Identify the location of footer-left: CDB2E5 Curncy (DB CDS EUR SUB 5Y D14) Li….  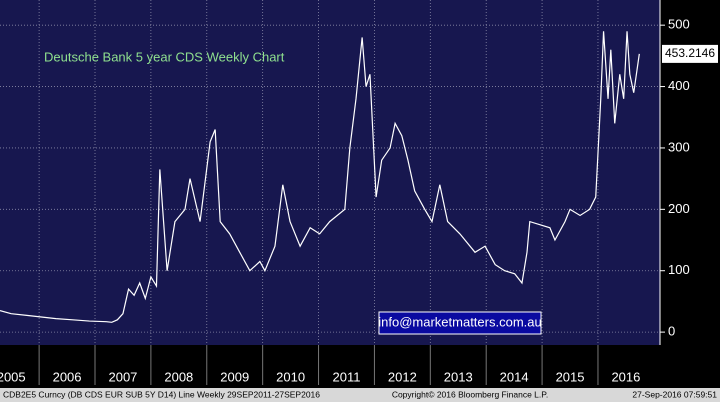
(161, 394).